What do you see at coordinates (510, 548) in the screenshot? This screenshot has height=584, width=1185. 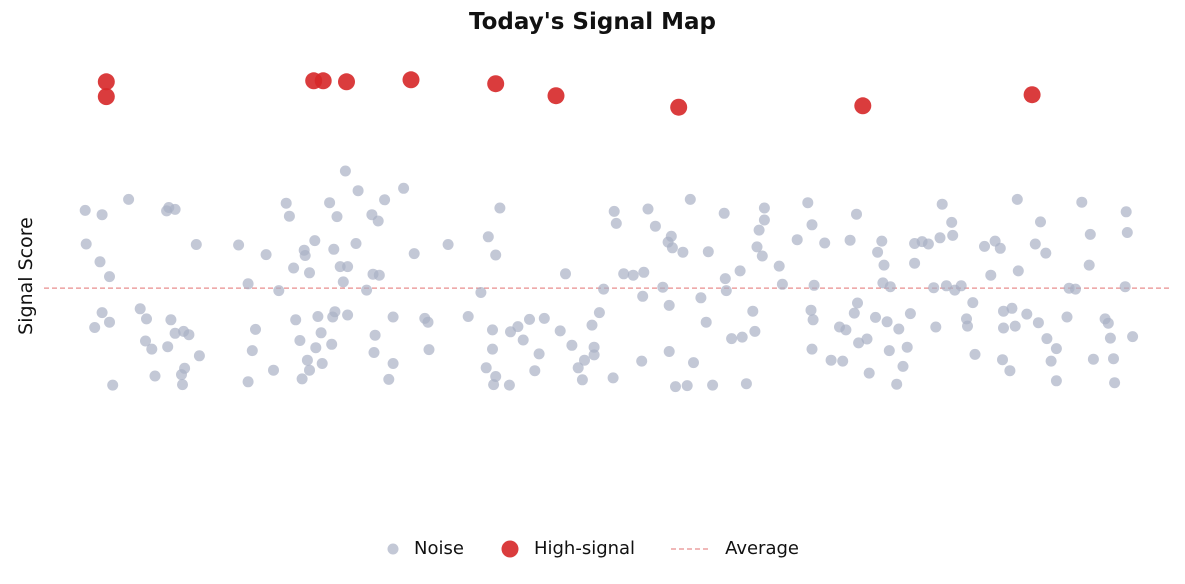 I see `legend-high-marker` at bounding box center [510, 548].